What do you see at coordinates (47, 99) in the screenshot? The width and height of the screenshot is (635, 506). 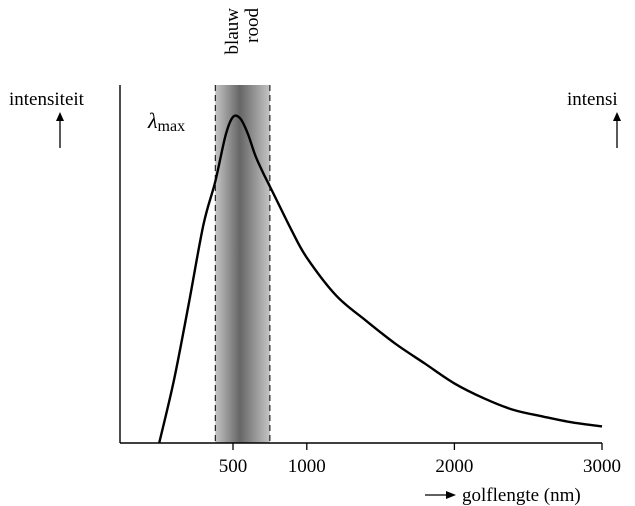 I see `y-axis-label: intensiteit` at bounding box center [47, 99].